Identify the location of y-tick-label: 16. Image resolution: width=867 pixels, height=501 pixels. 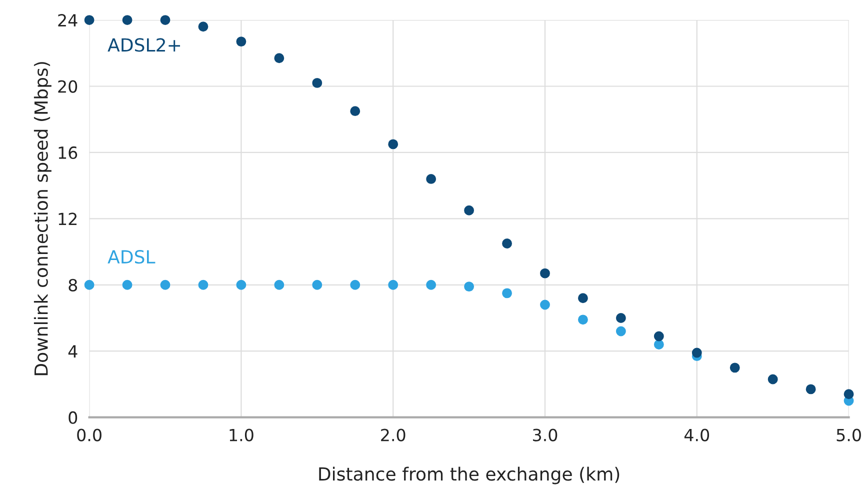
(68, 153).